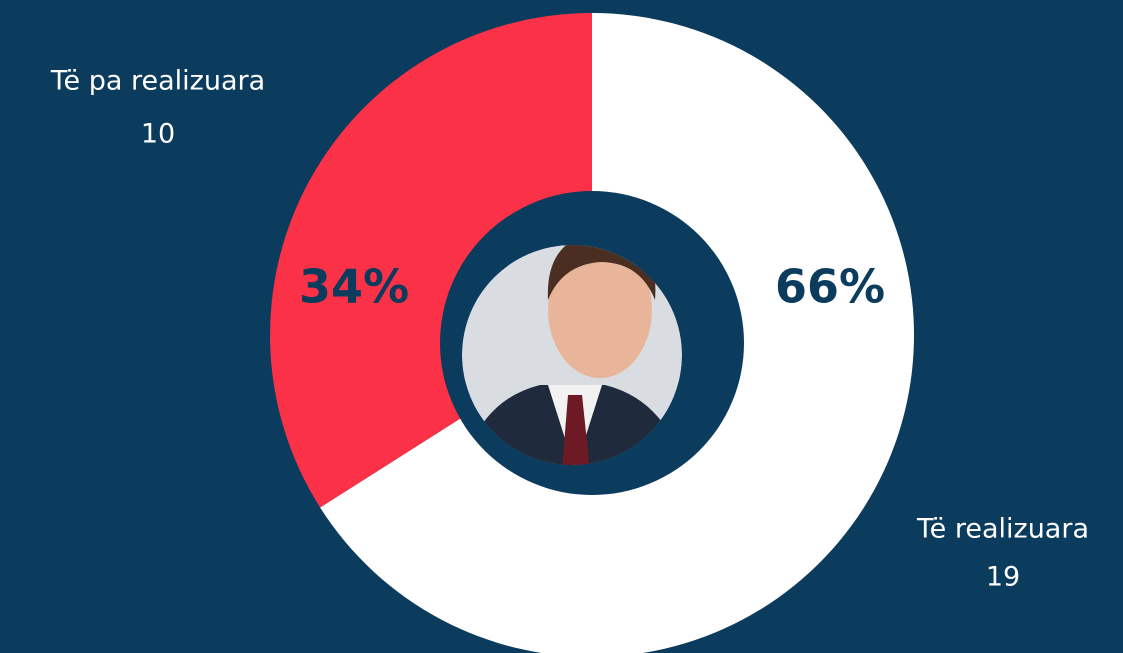 This screenshot has width=1123, height=653. I want to click on portrait-photo, so click(572, 355).